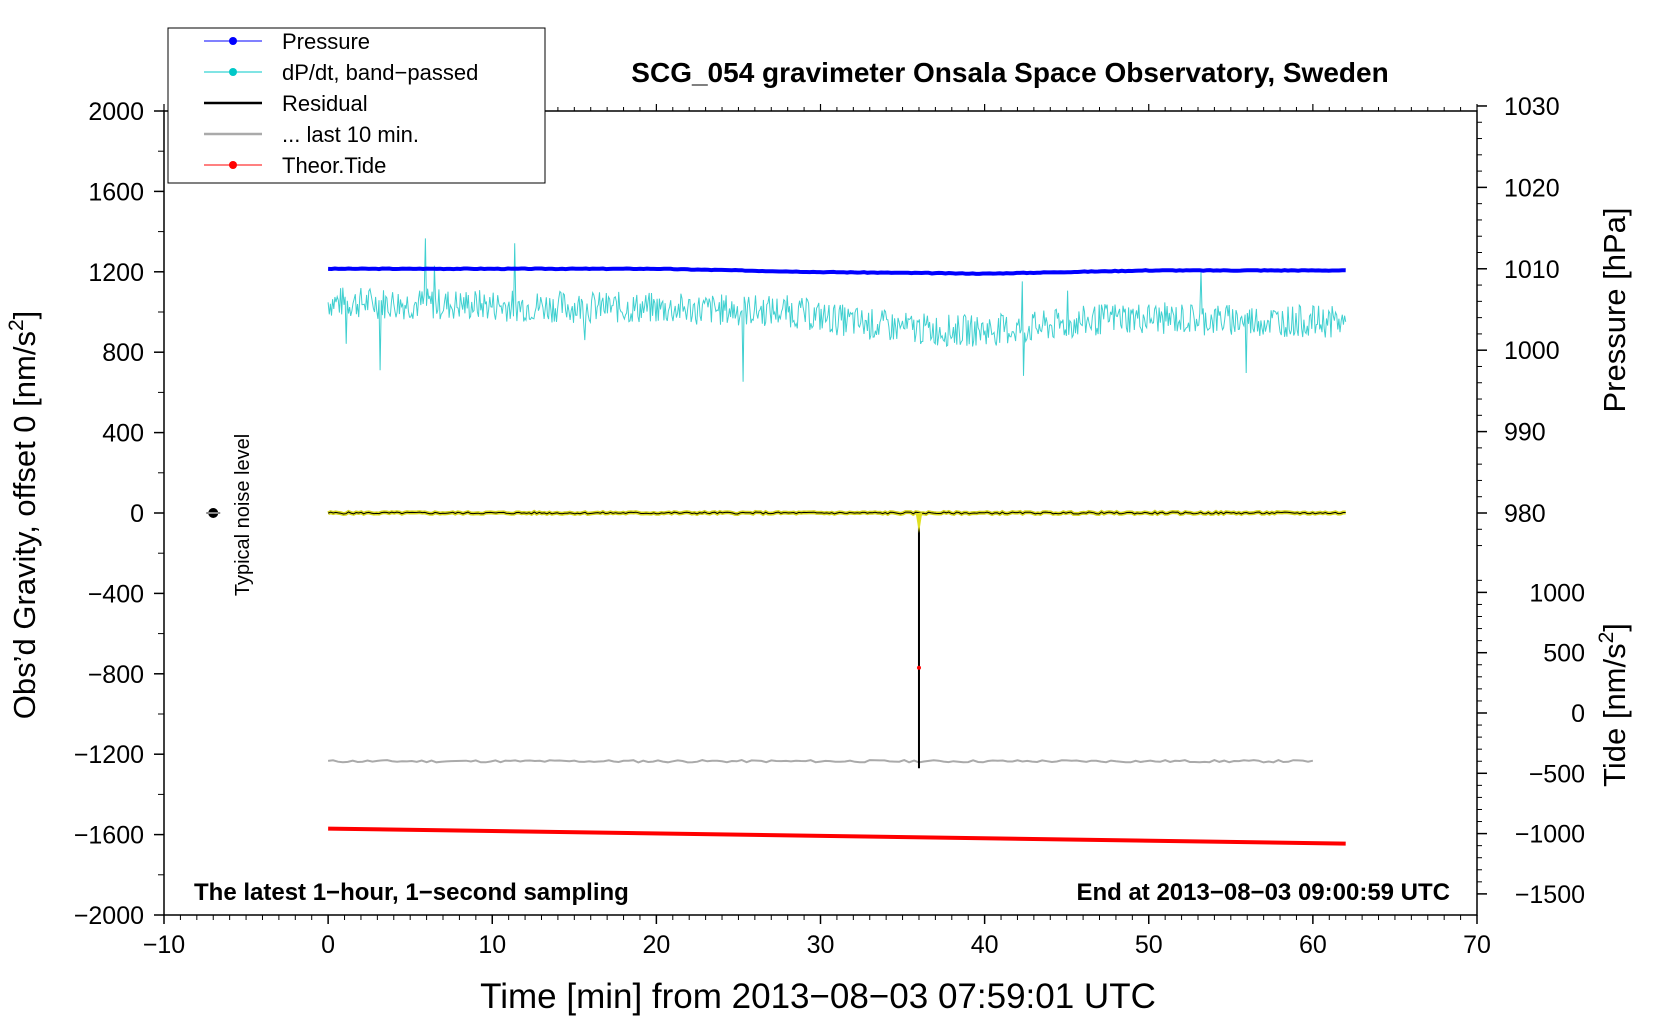 The image size is (1660, 1020). What do you see at coordinates (123, 353) in the screenshot?
I see `y-tick-label: 800` at bounding box center [123, 353].